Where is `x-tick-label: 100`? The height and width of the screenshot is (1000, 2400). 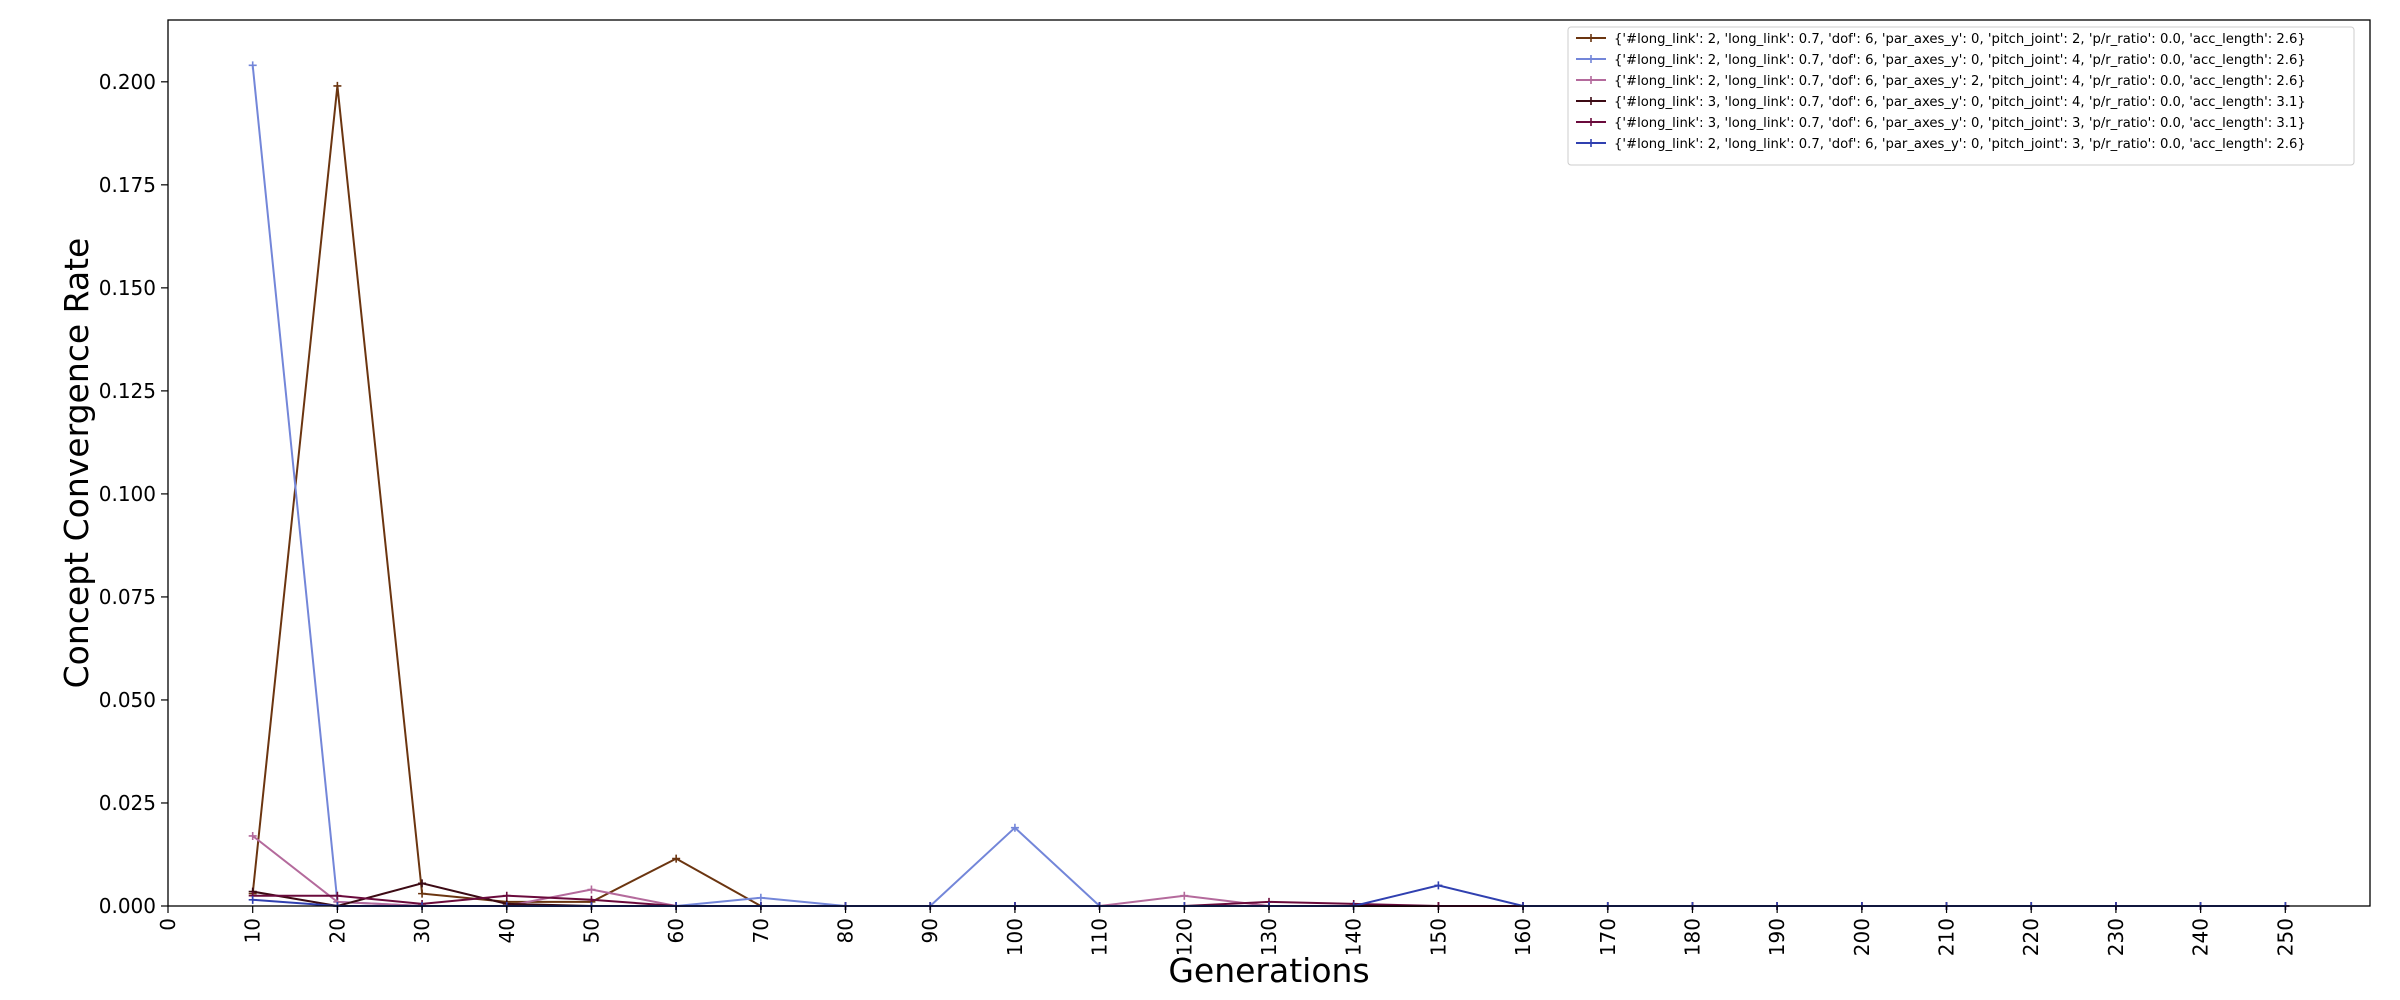 x-tick-label: 100 is located at coordinates (1015, 937).